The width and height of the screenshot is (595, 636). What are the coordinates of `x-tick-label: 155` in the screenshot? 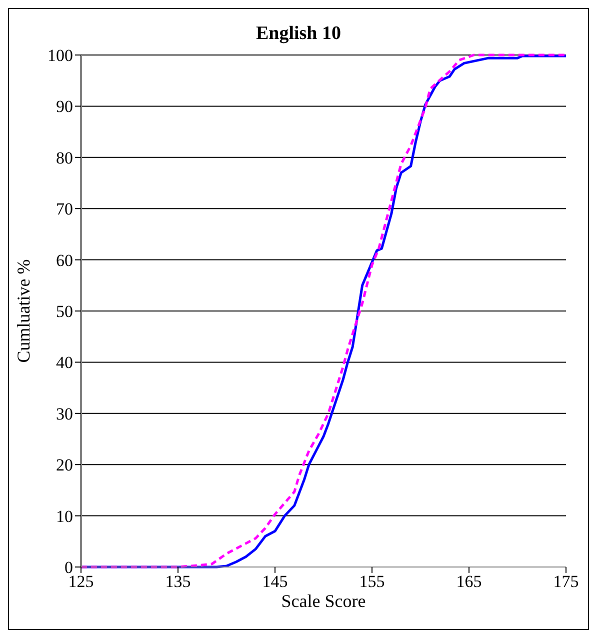 It's located at (372, 582).